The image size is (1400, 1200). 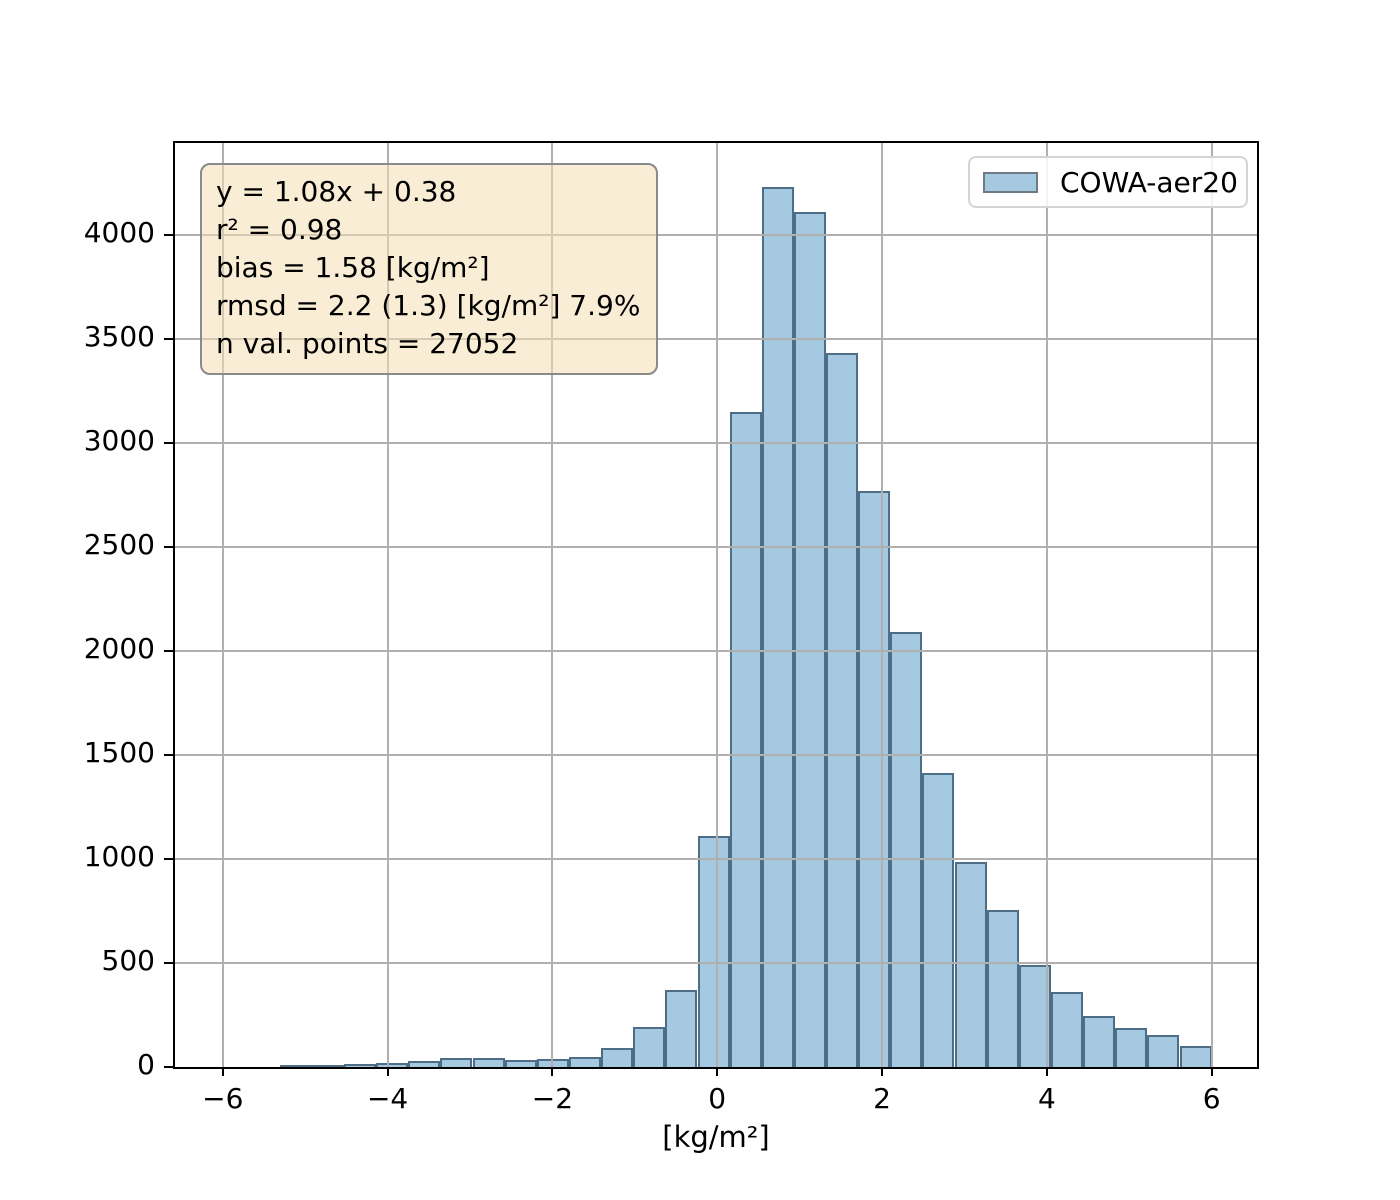 I want to click on legend-label: COWA-aer20, so click(x=1149, y=182).